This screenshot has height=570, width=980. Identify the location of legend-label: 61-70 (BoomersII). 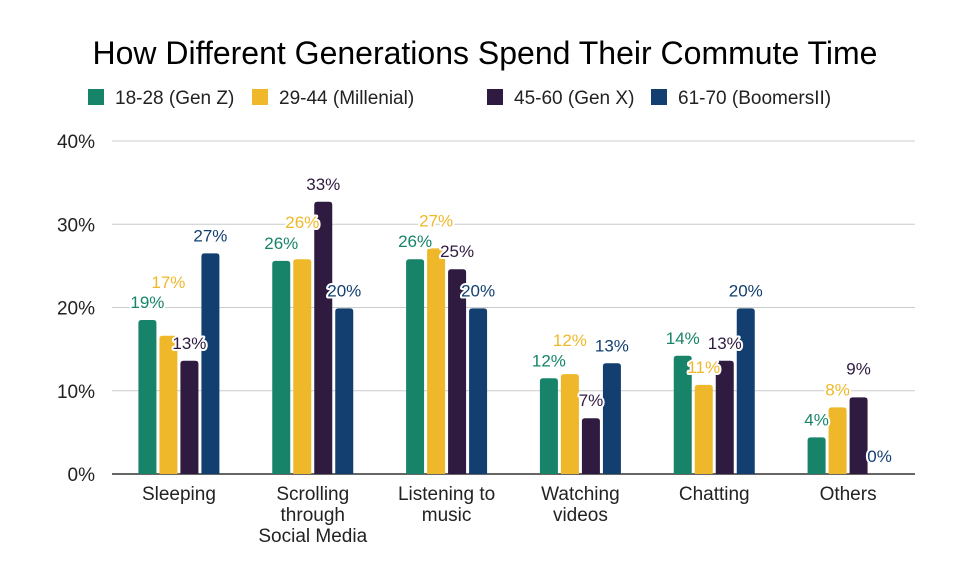
(754, 98).